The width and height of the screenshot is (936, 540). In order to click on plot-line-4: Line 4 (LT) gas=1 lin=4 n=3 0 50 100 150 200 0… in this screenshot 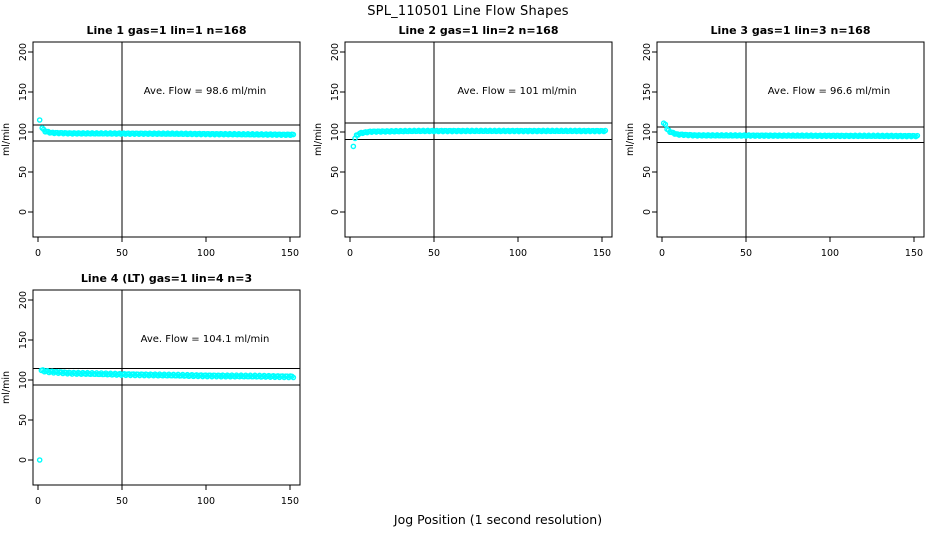, I will do `click(151, 389)`.